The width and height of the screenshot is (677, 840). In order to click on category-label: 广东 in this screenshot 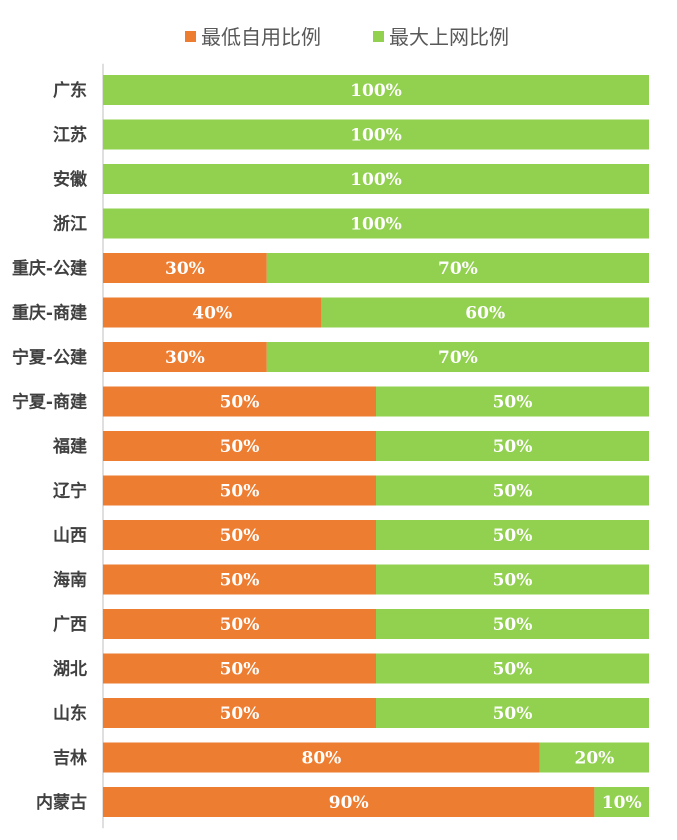, I will do `click(70, 90)`.